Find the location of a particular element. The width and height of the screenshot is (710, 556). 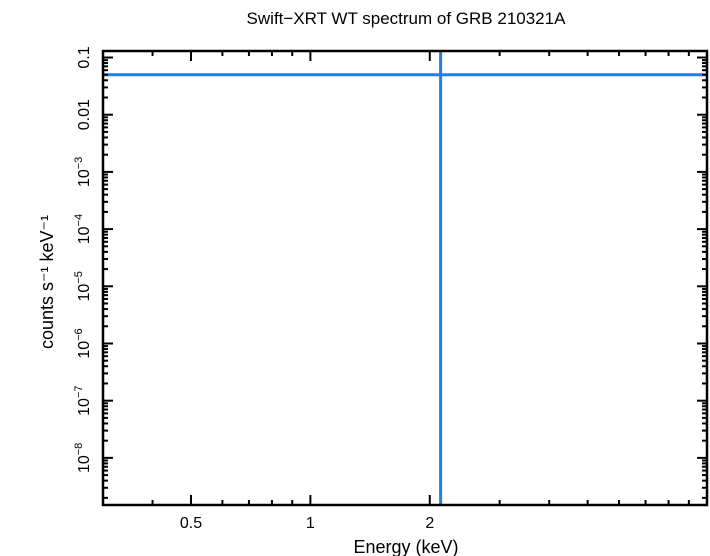

y-tick-label: 10−5 is located at coordinates (83, 286).